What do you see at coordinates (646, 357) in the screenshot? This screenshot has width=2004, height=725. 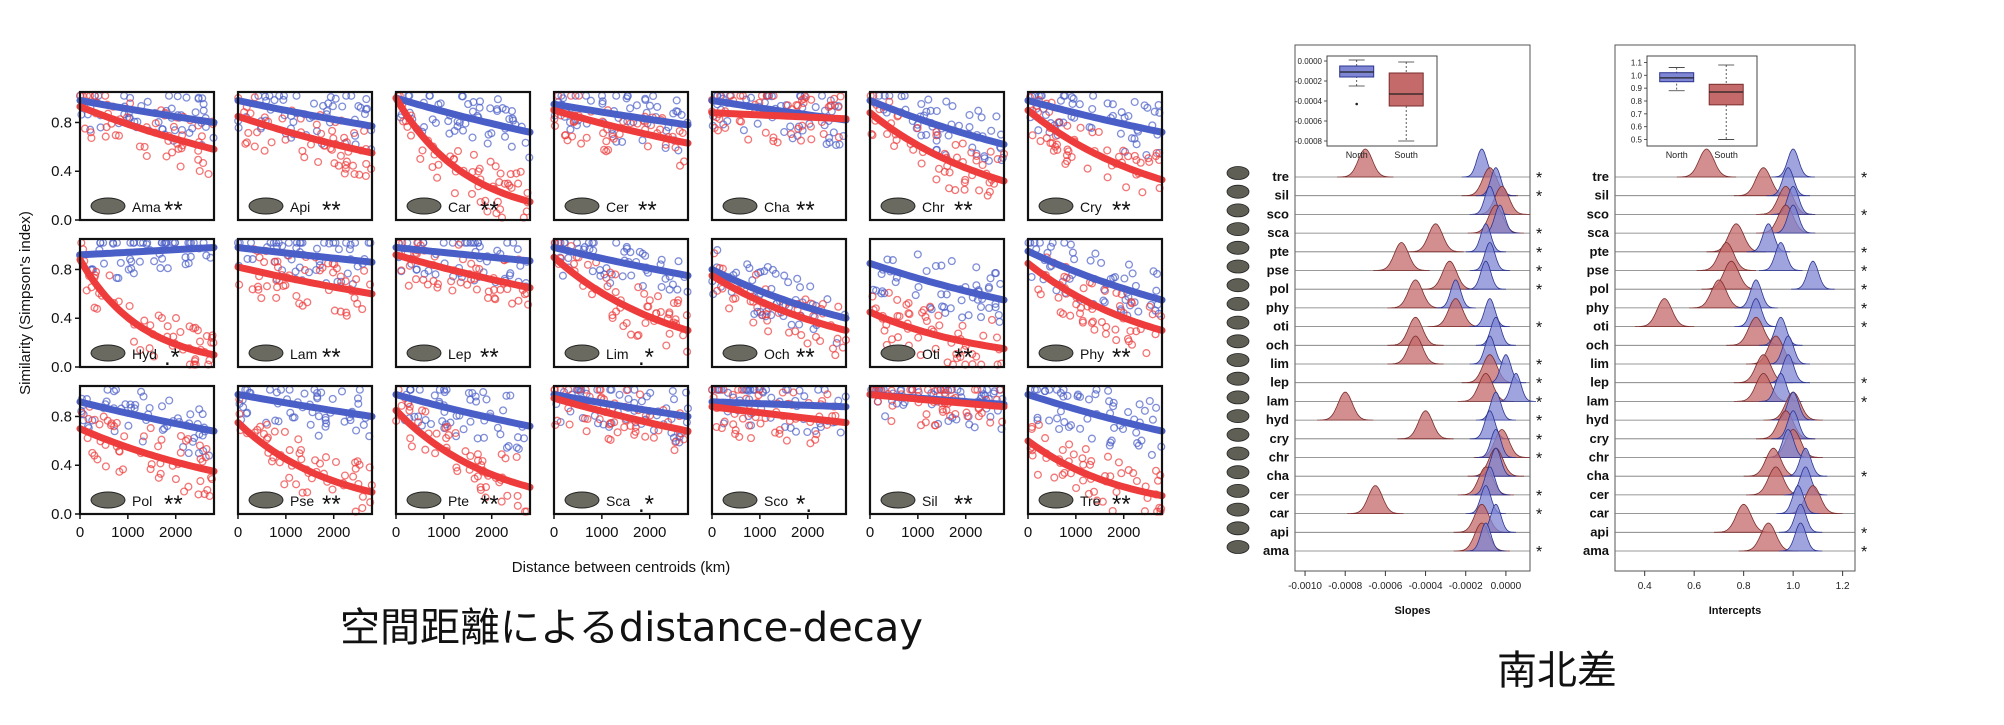 I see `significance-mark: .*` at bounding box center [646, 357].